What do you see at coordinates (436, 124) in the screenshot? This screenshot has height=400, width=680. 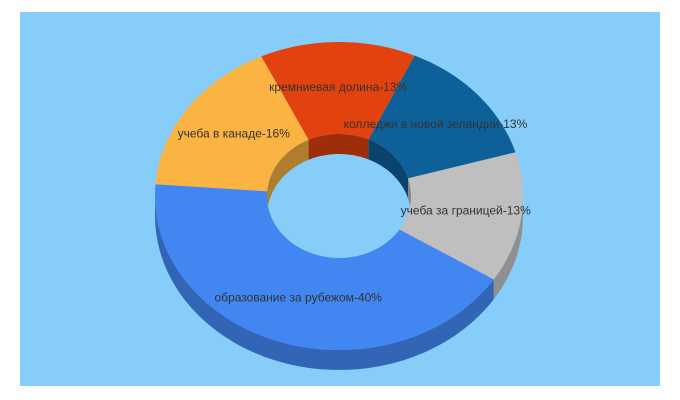 I see `slice-label: колледжи в новой зеландии-13%` at bounding box center [436, 124].